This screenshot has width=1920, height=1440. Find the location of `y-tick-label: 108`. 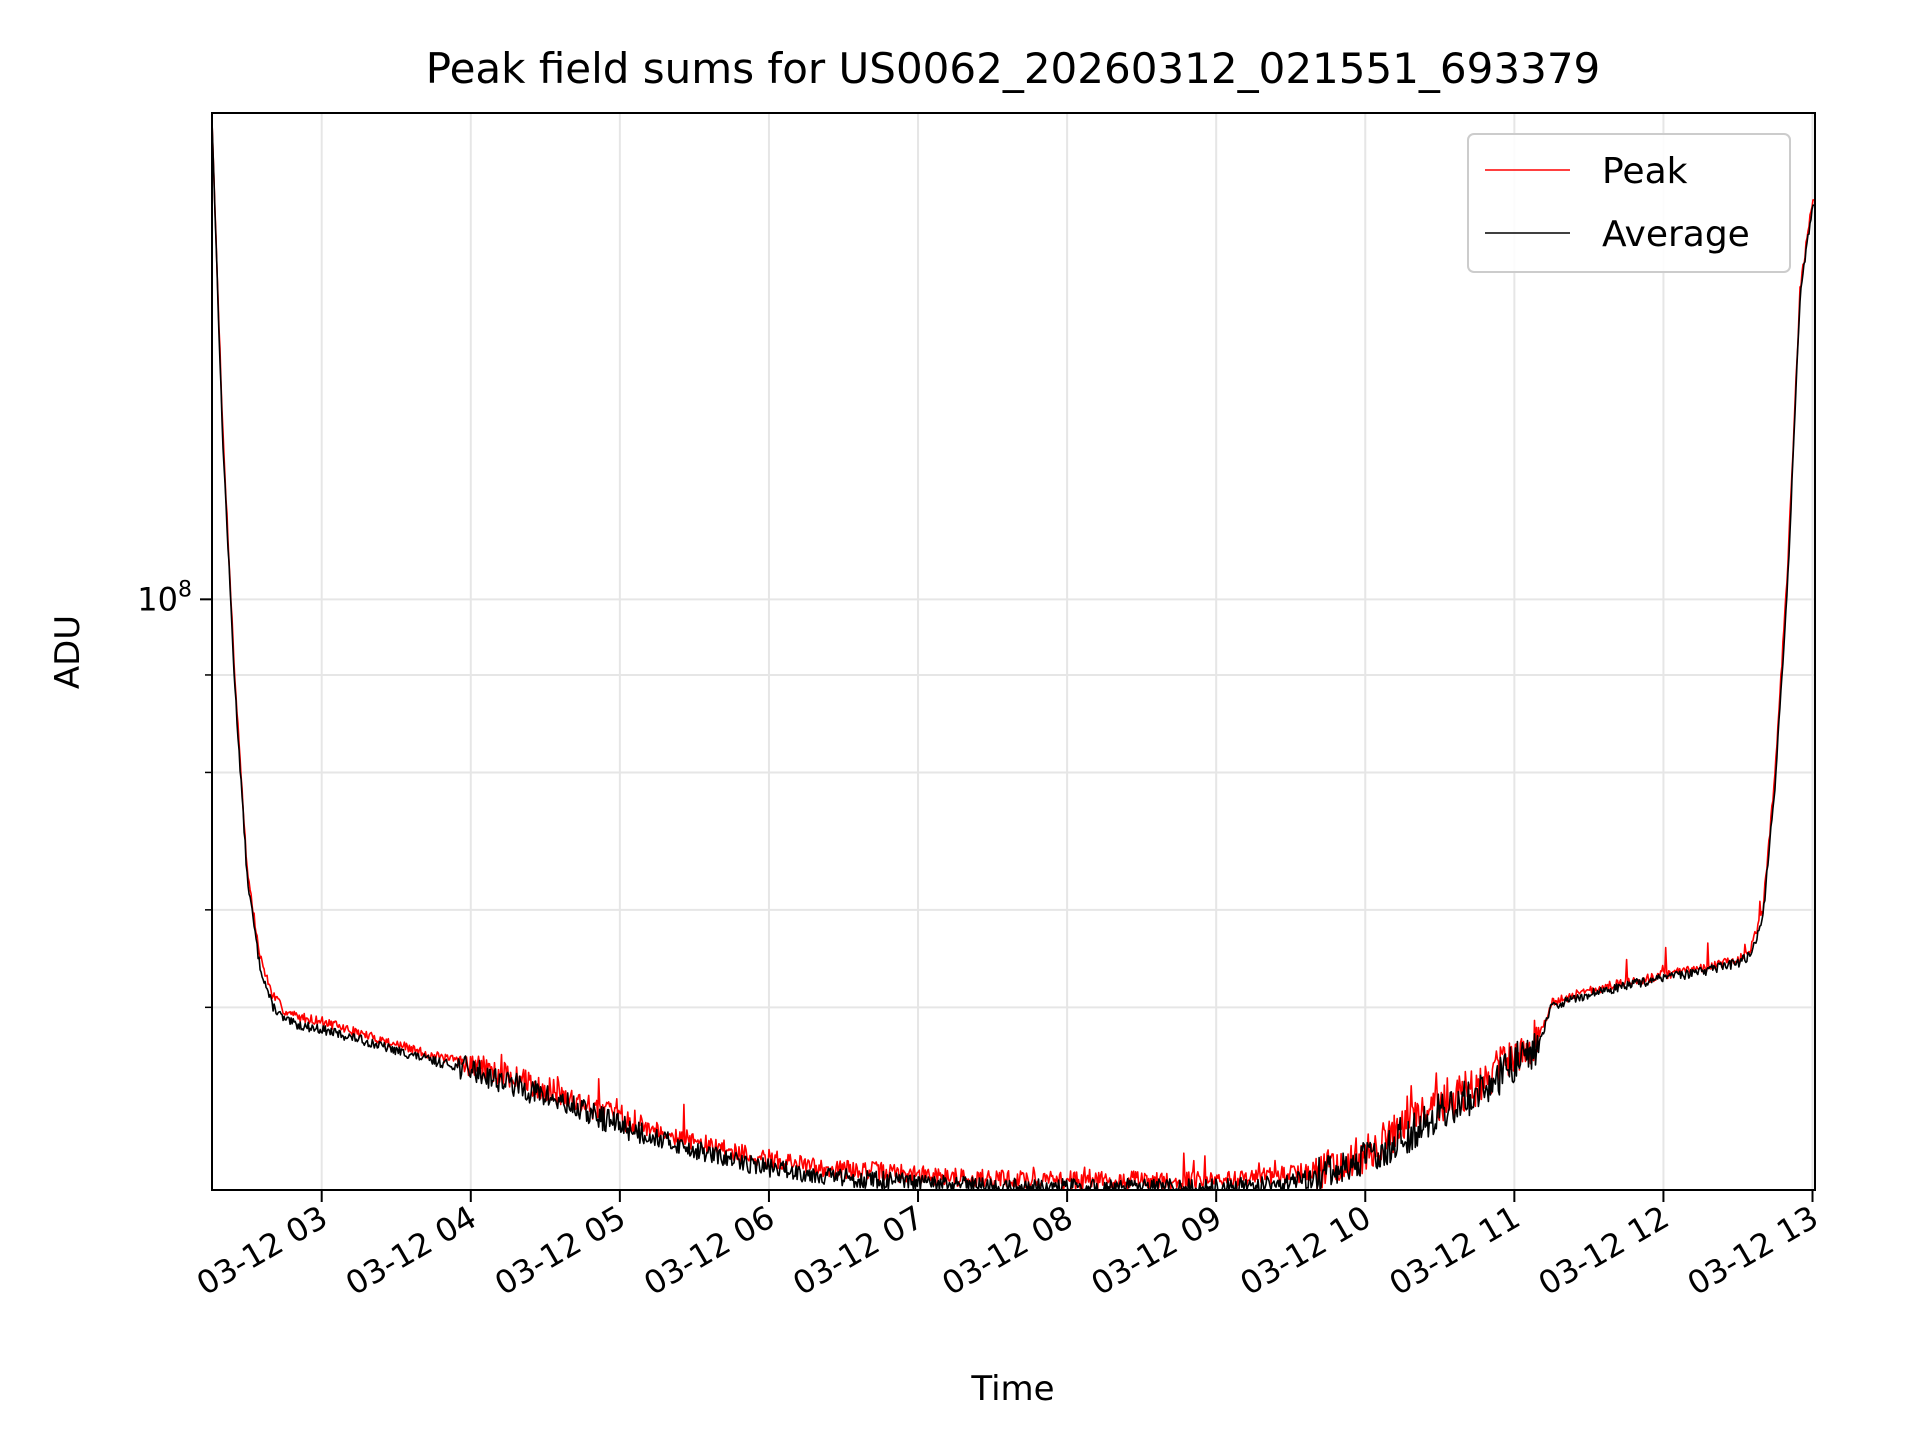

y-tick-label: 108 is located at coordinates (164, 597).